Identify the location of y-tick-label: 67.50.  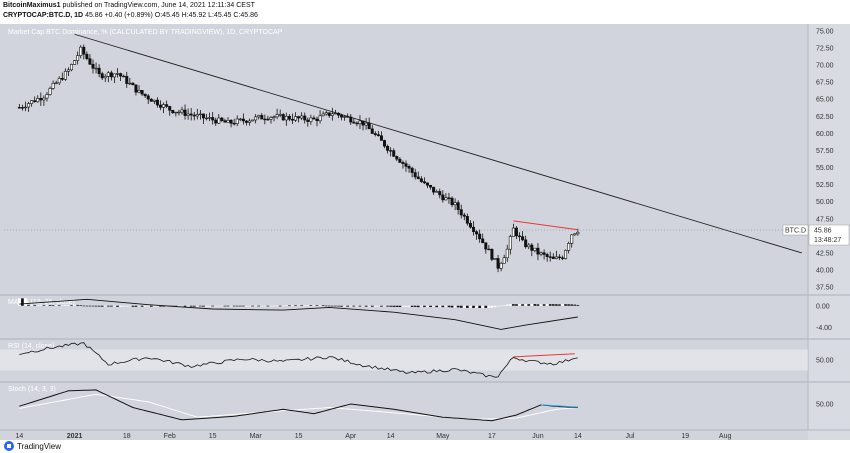
(825, 83).